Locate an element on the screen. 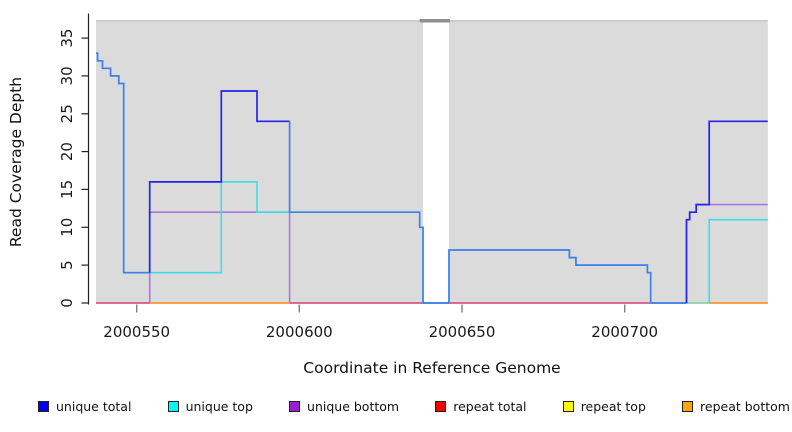  legend-label: unique total is located at coordinates (94, 406).